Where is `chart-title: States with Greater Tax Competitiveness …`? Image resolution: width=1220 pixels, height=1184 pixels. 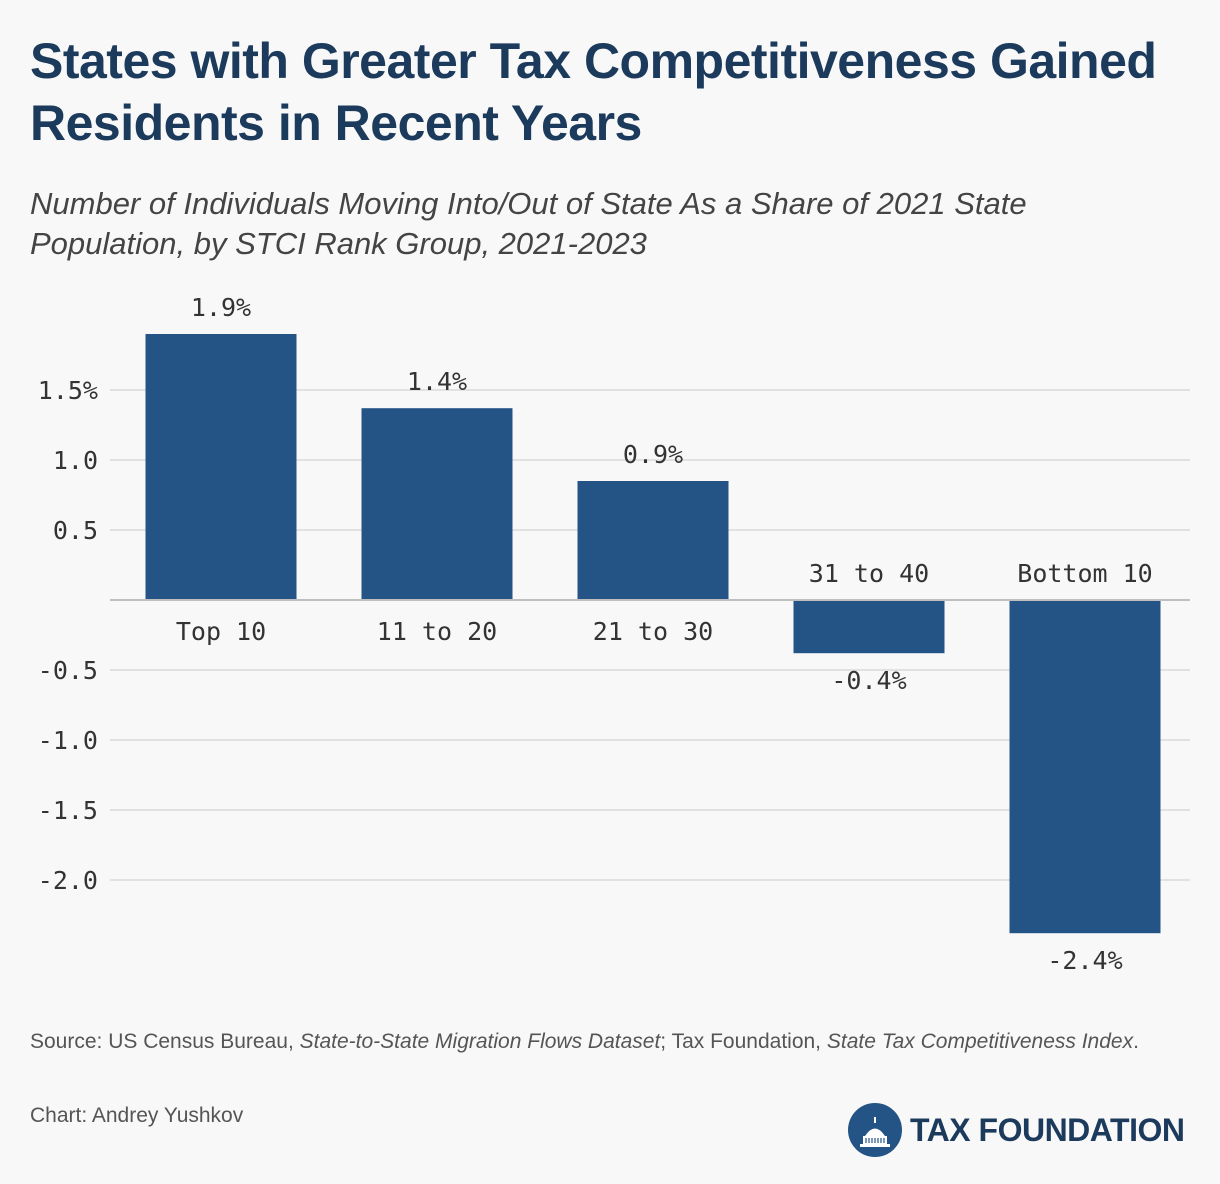
chart-title: States with Greater Tax Competitiveness … is located at coordinates (593, 92).